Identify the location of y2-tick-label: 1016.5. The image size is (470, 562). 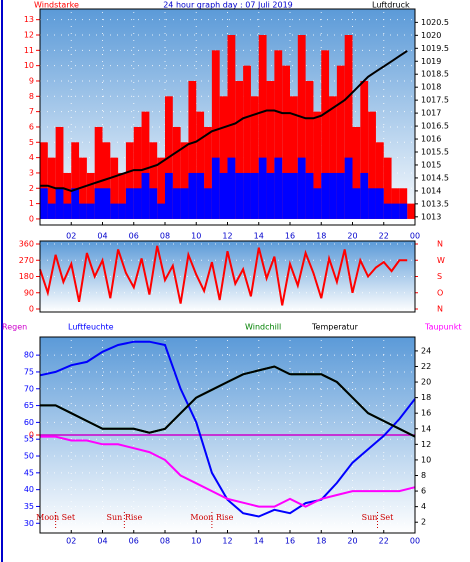
(435, 126).